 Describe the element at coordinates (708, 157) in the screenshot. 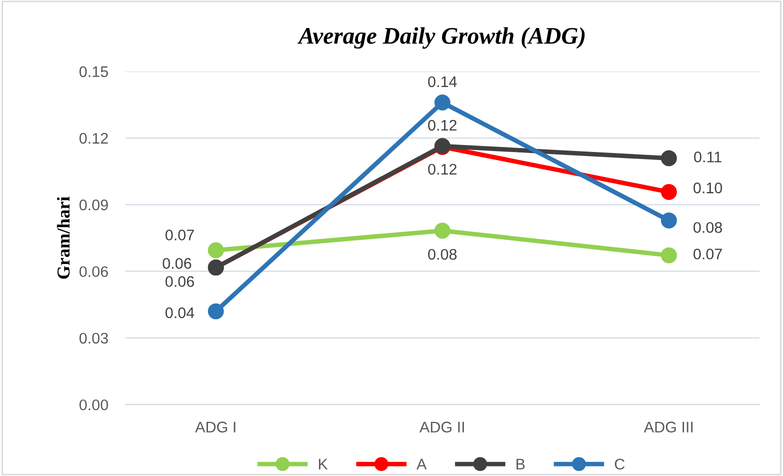

I see `data-label: 0.11` at that location.